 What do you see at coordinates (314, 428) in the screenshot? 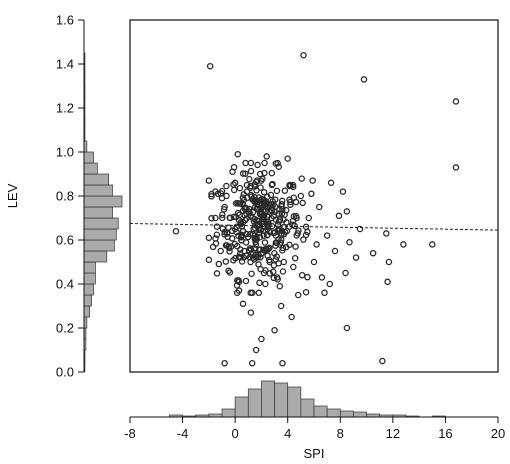
I see `x-axis: -8 -4 0 4 8 12 16 20` at bounding box center [314, 428].